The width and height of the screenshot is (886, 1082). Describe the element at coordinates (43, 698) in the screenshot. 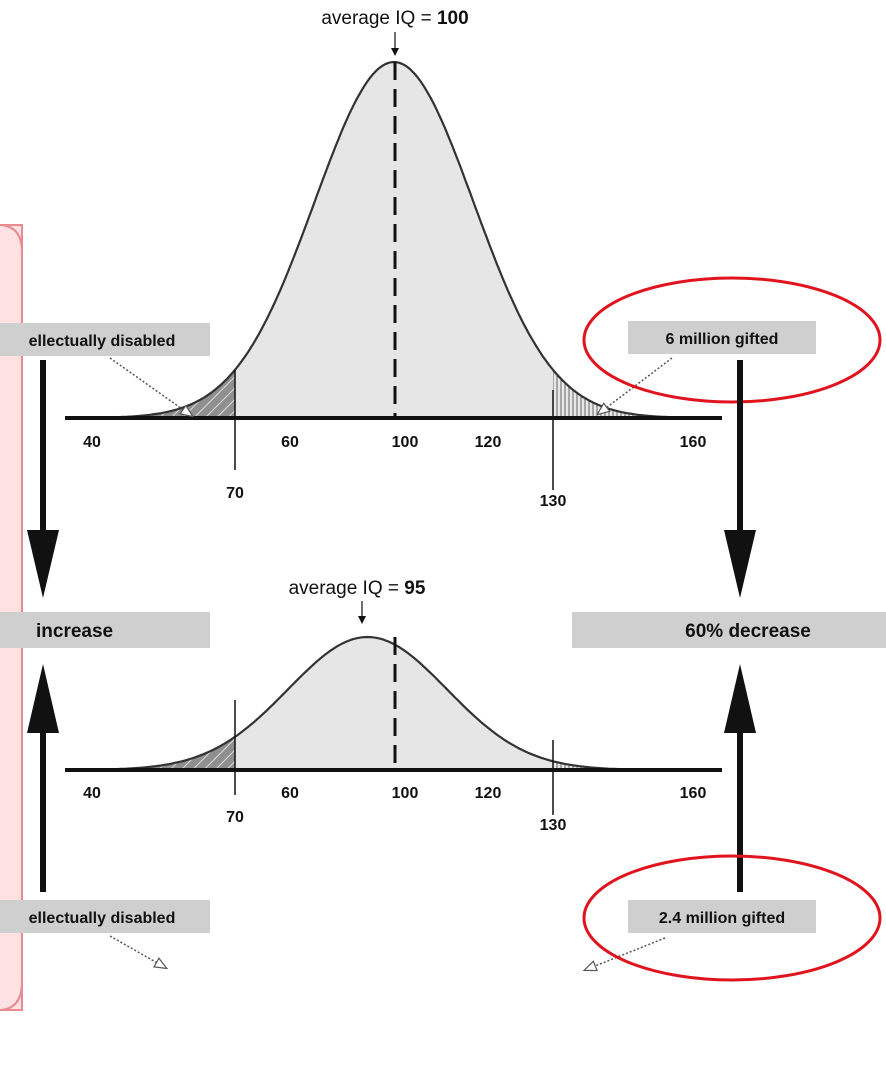

I see `left-up-arrow-head` at that location.